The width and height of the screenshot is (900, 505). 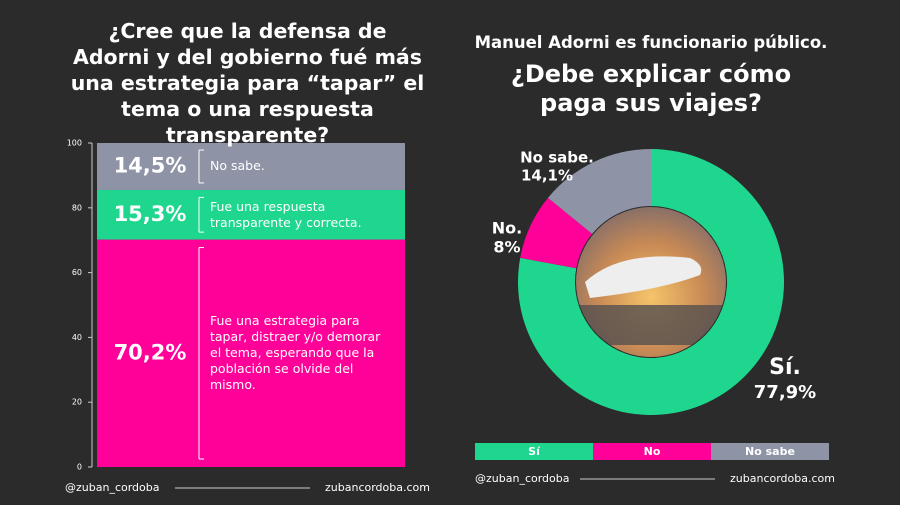 What do you see at coordinates (74, 143) in the screenshot?
I see `y-tick-label: 100` at bounding box center [74, 143].